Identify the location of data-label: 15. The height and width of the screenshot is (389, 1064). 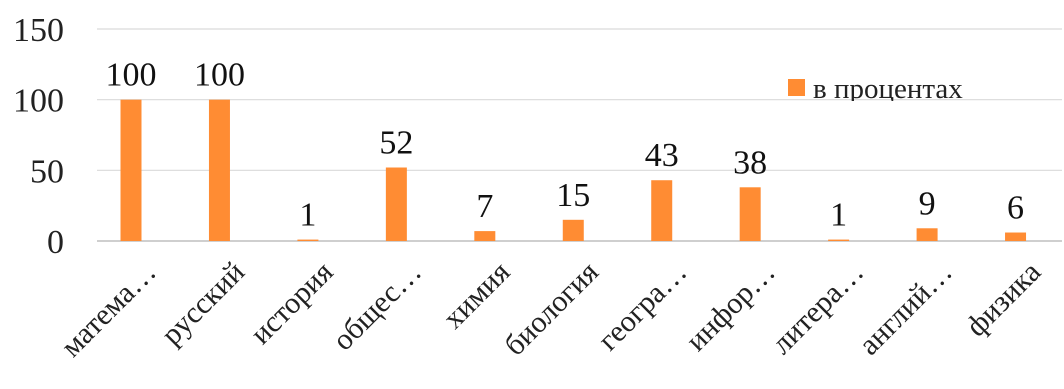
(573, 195).